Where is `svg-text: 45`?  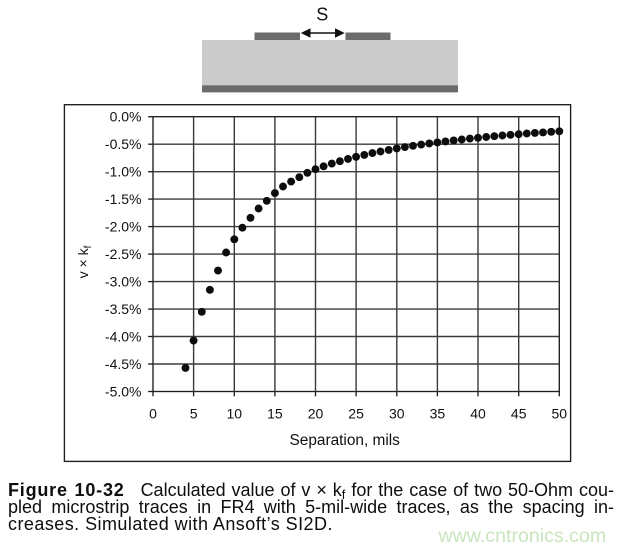 svg-text: 45 is located at coordinates (519, 414).